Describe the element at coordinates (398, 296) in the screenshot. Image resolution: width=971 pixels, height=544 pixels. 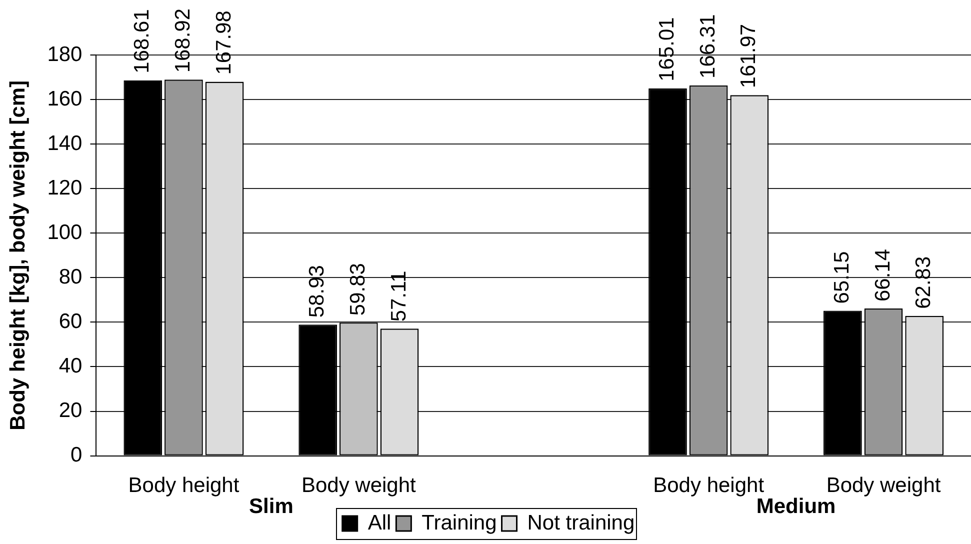
I see `data-label: 57.11` at that location.